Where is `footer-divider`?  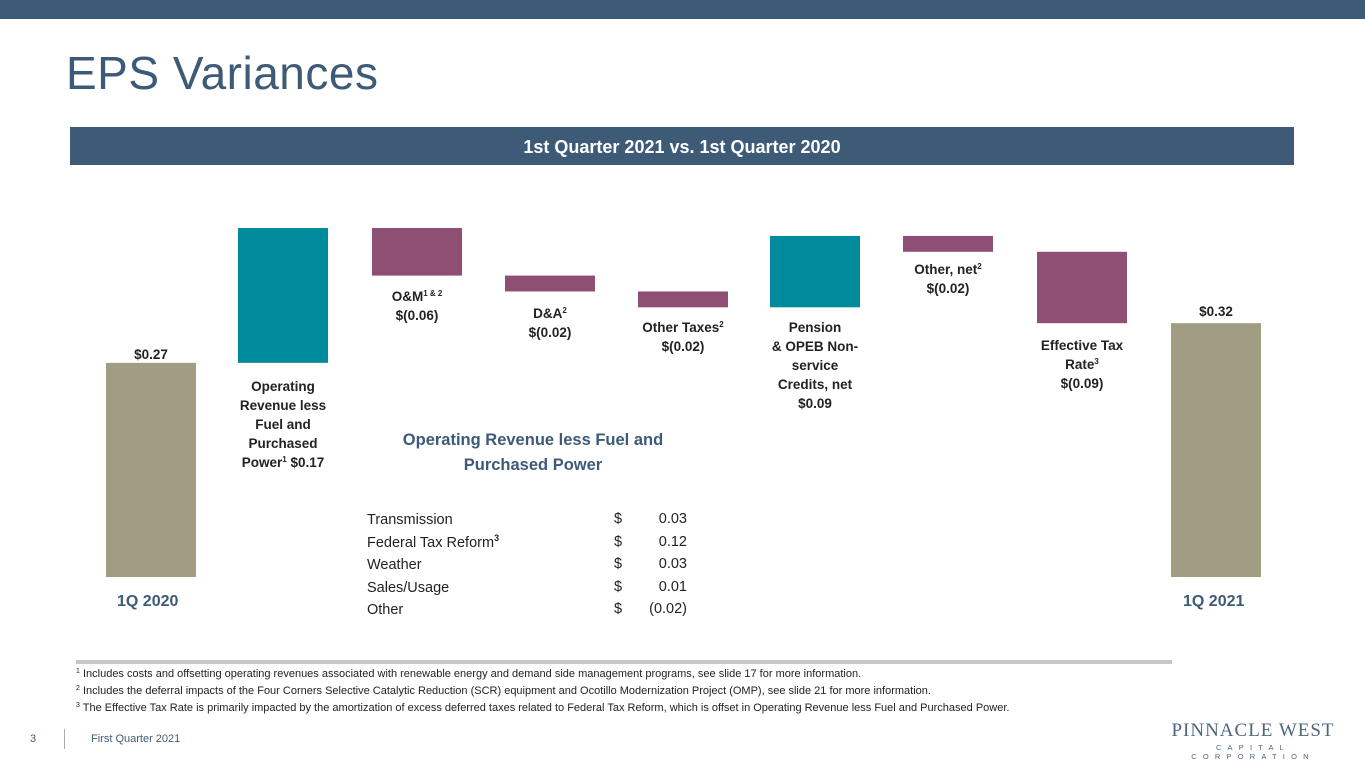
footer-divider is located at coordinates (64, 739).